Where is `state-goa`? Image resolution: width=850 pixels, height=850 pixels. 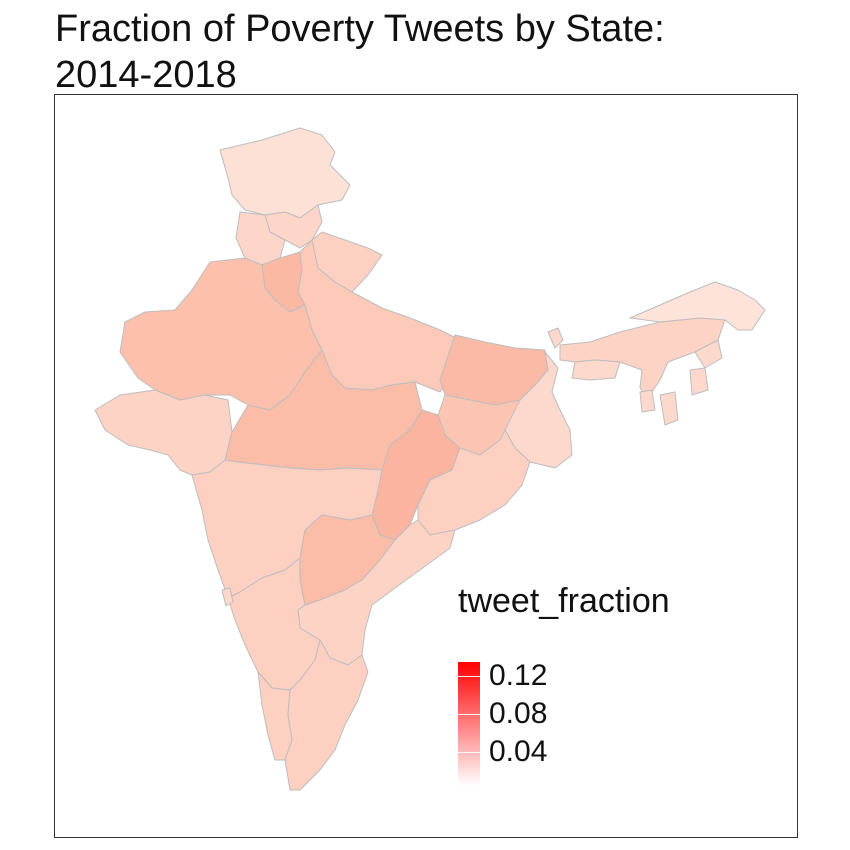
state-goa is located at coordinates (227, 597).